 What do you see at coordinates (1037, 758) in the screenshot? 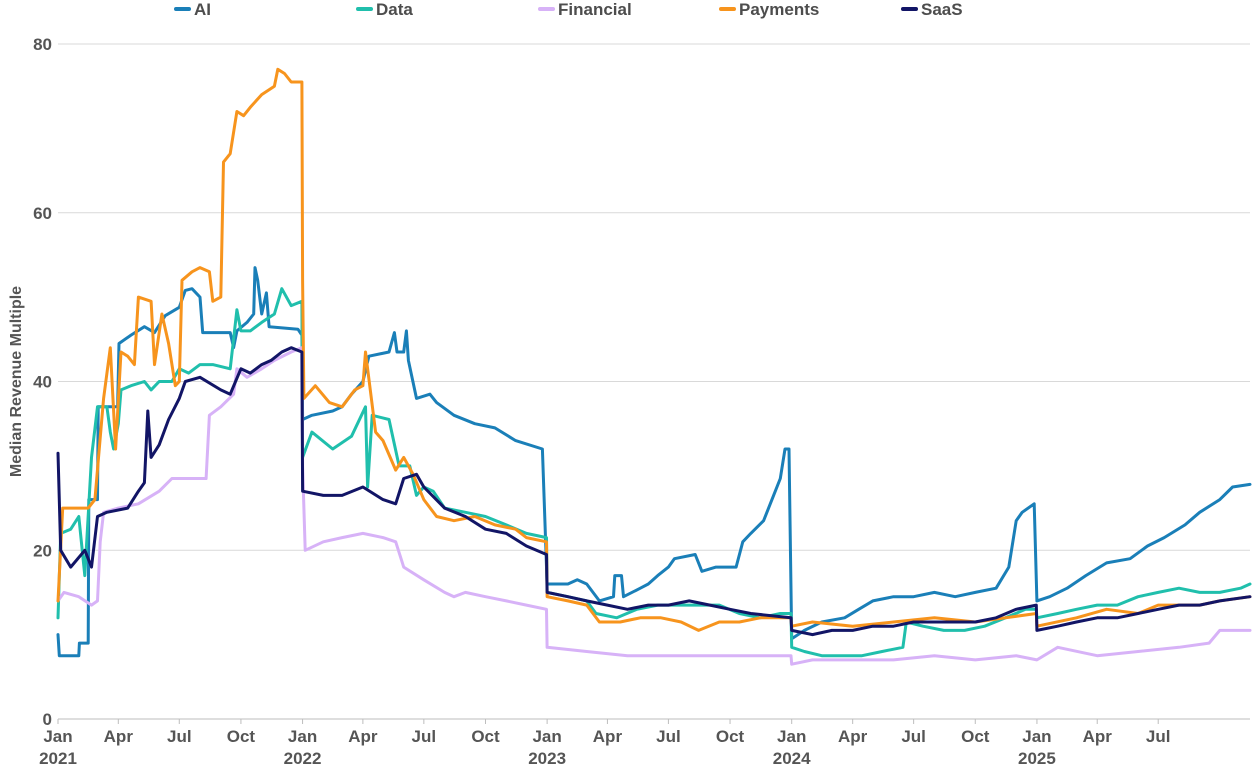
I see `x-tick-year-label: 2025` at bounding box center [1037, 758].